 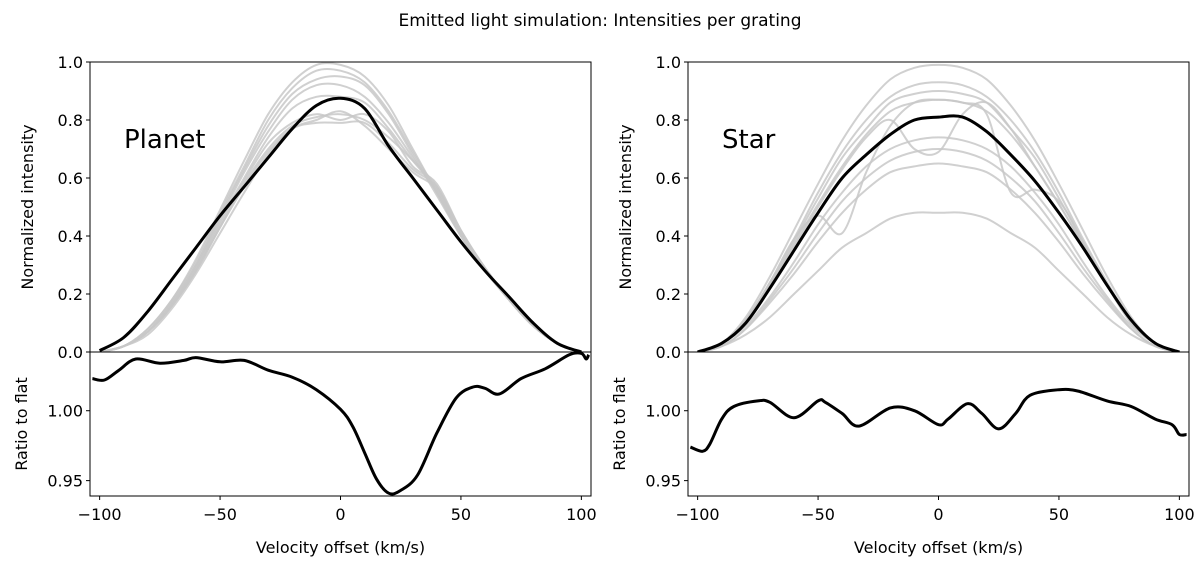 What do you see at coordinates (749, 140) in the screenshot?
I see `panel-label: Star` at bounding box center [749, 140].